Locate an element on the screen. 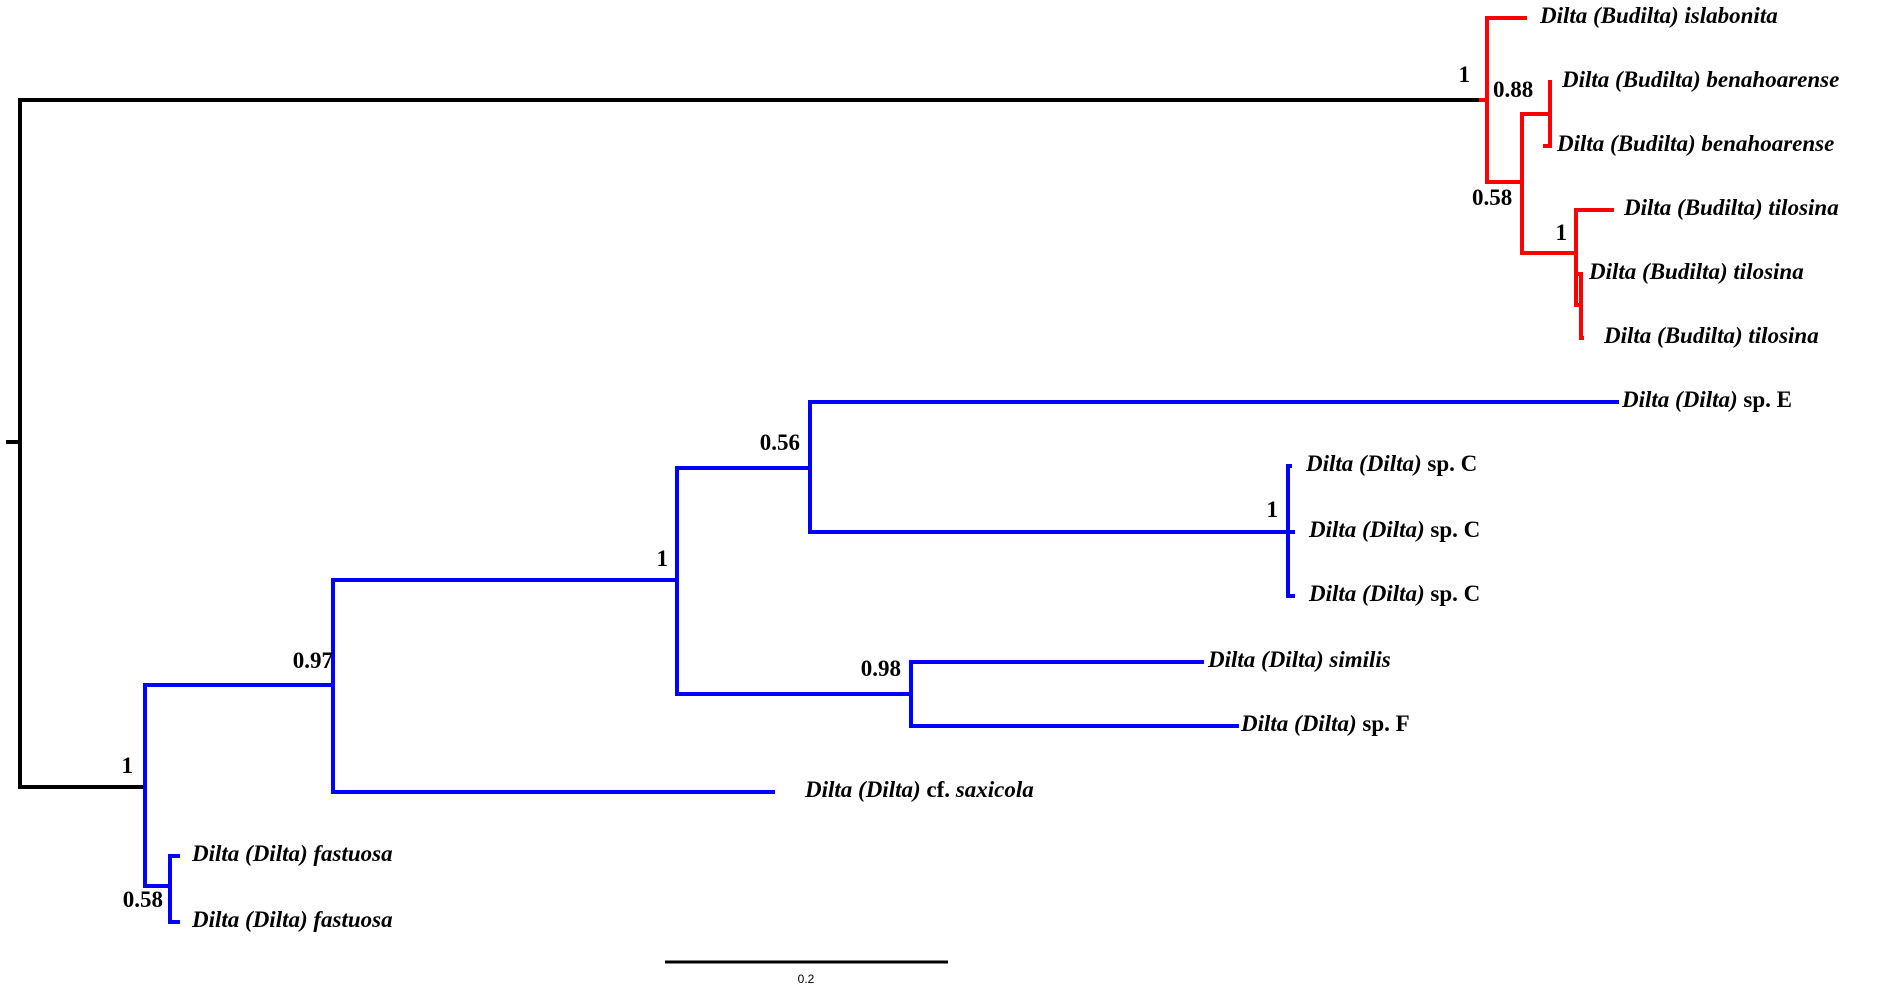  tip-label-t12: Dilta (Dilta) sp. F is located at coordinates (1325, 723).